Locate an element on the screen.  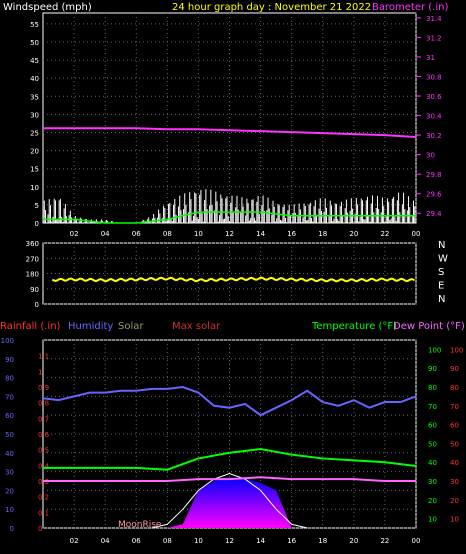
rainfall-tick-label: 1 is located at coordinates (40, 372).